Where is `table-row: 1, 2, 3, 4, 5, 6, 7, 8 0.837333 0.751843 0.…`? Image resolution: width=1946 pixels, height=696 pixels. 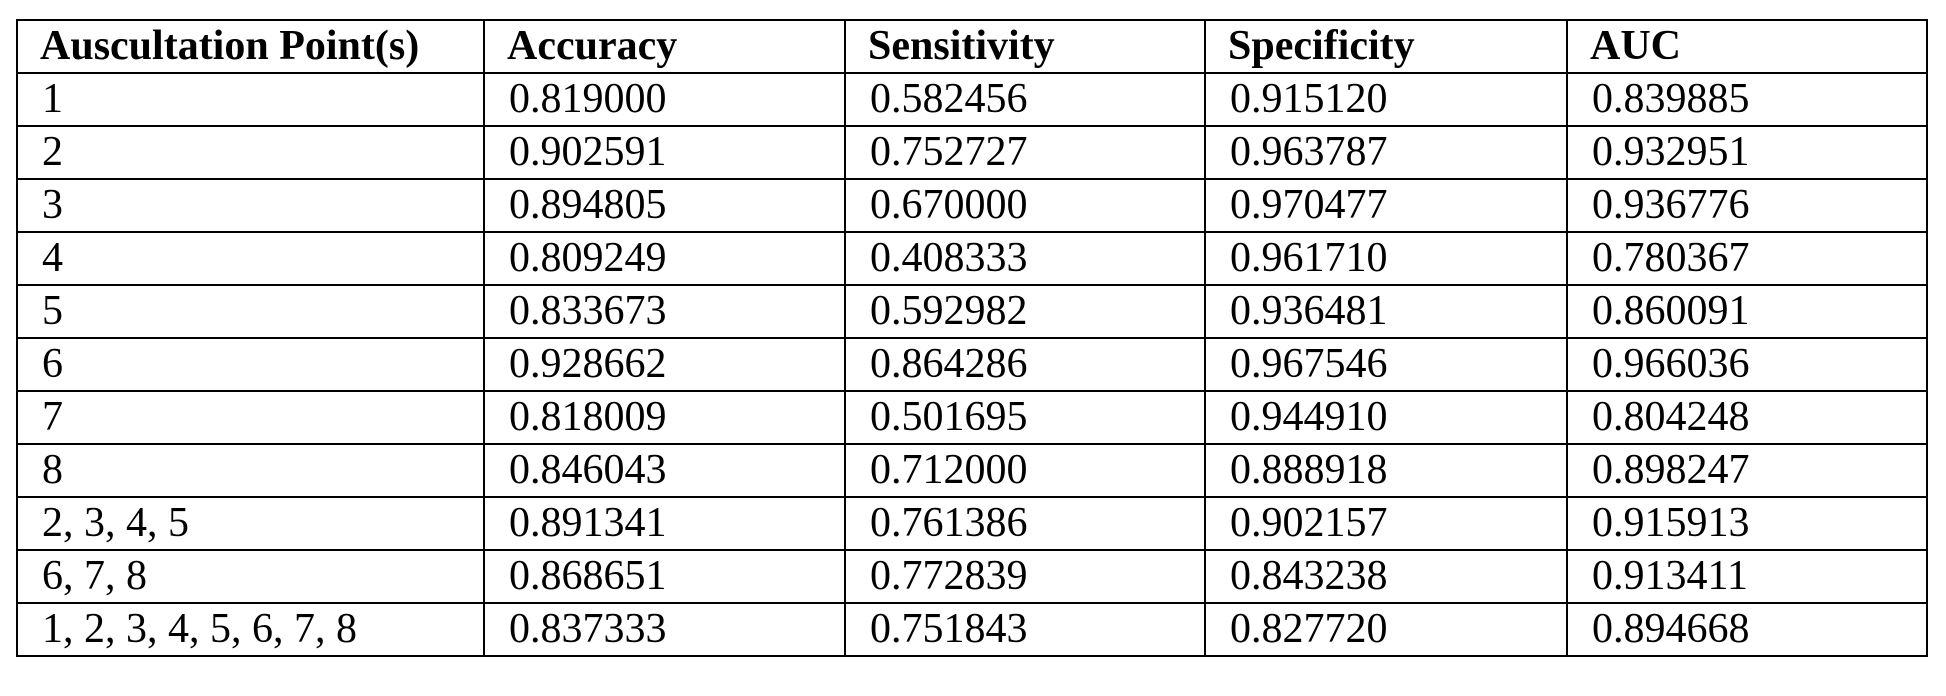 table-row: 1, 2, 3, 4, 5, 6, 7, 8 0.837333 0.751843 0.… is located at coordinates (972, 629).